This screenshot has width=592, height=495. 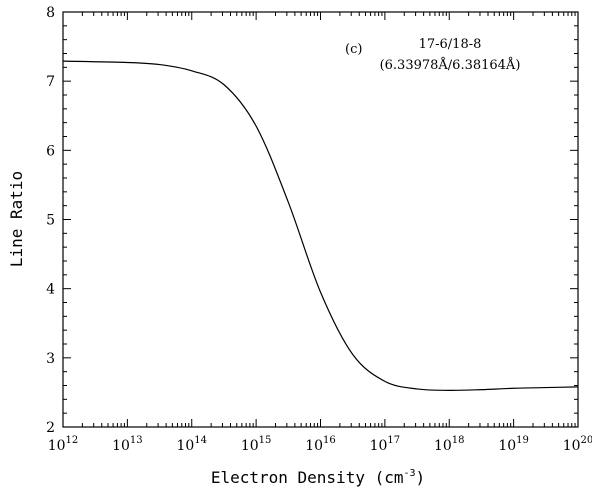 I want to click on y-tick-label: 7, so click(x=50, y=82).